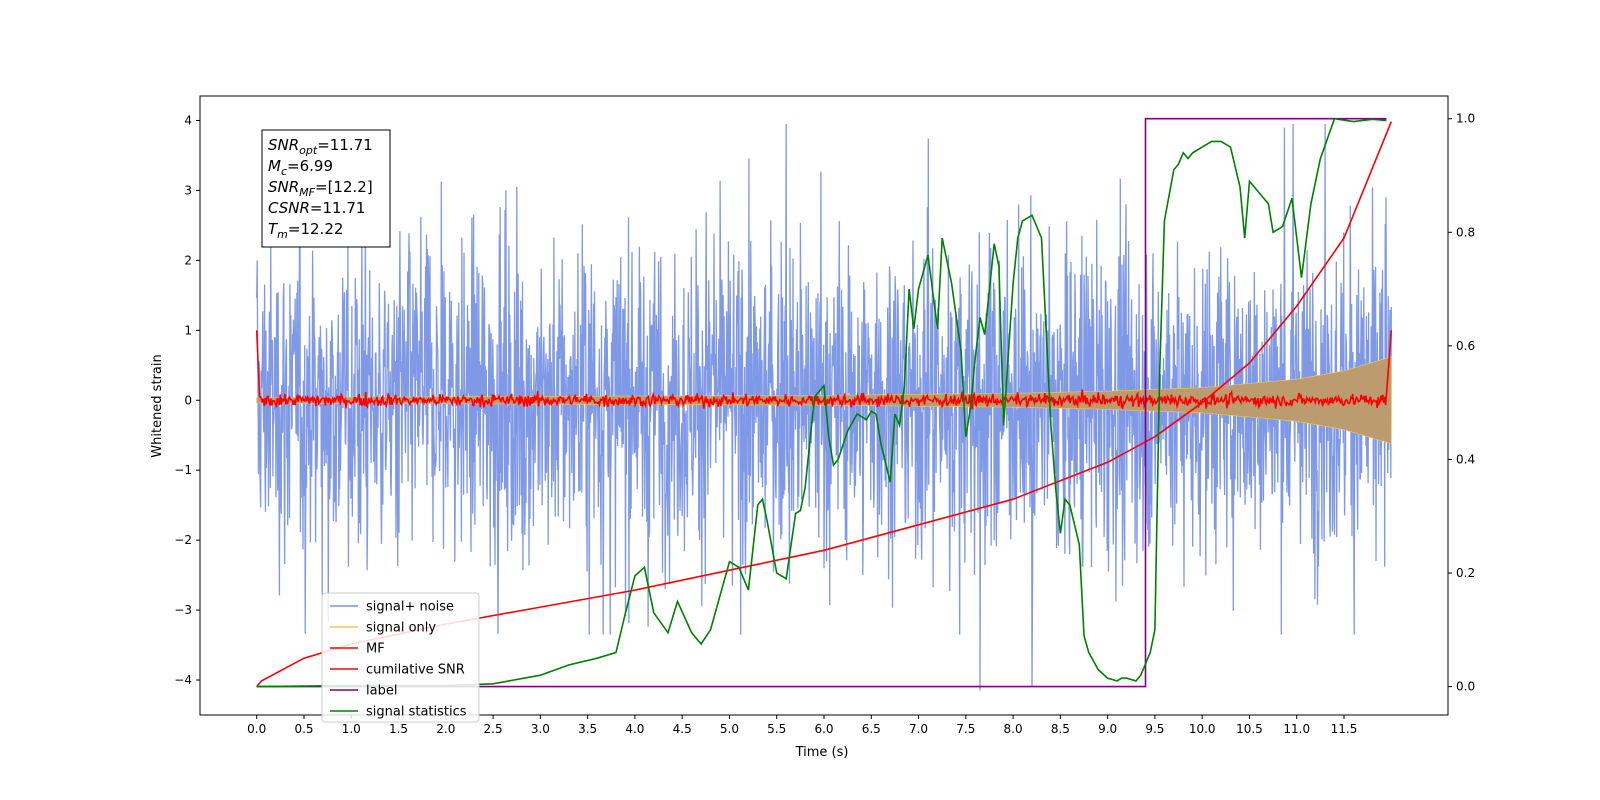  What do you see at coordinates (871, 729) in the screenshot?
I see `x-tick-label: 6.5` at bounding box center [871, 729].